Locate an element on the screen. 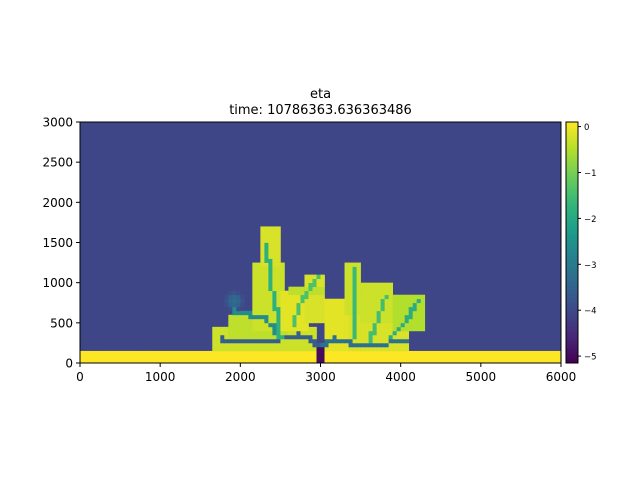  colorbar: 0 −1 −2 −3 −4 −5 is located at coordinates (581, 242).